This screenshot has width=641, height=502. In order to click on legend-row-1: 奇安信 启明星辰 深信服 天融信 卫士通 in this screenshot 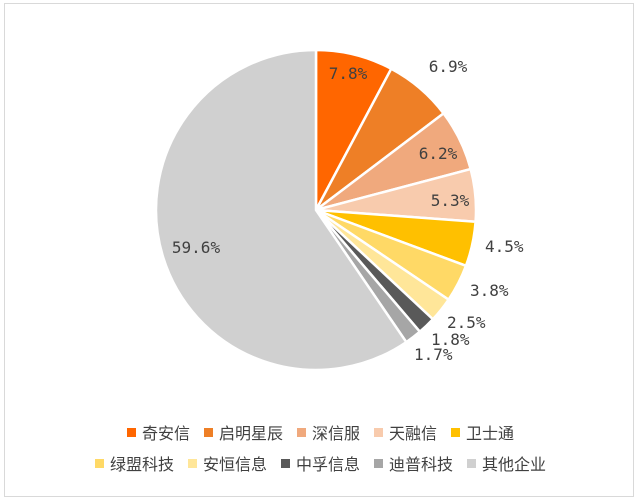, I will do `click(320, 432)`.